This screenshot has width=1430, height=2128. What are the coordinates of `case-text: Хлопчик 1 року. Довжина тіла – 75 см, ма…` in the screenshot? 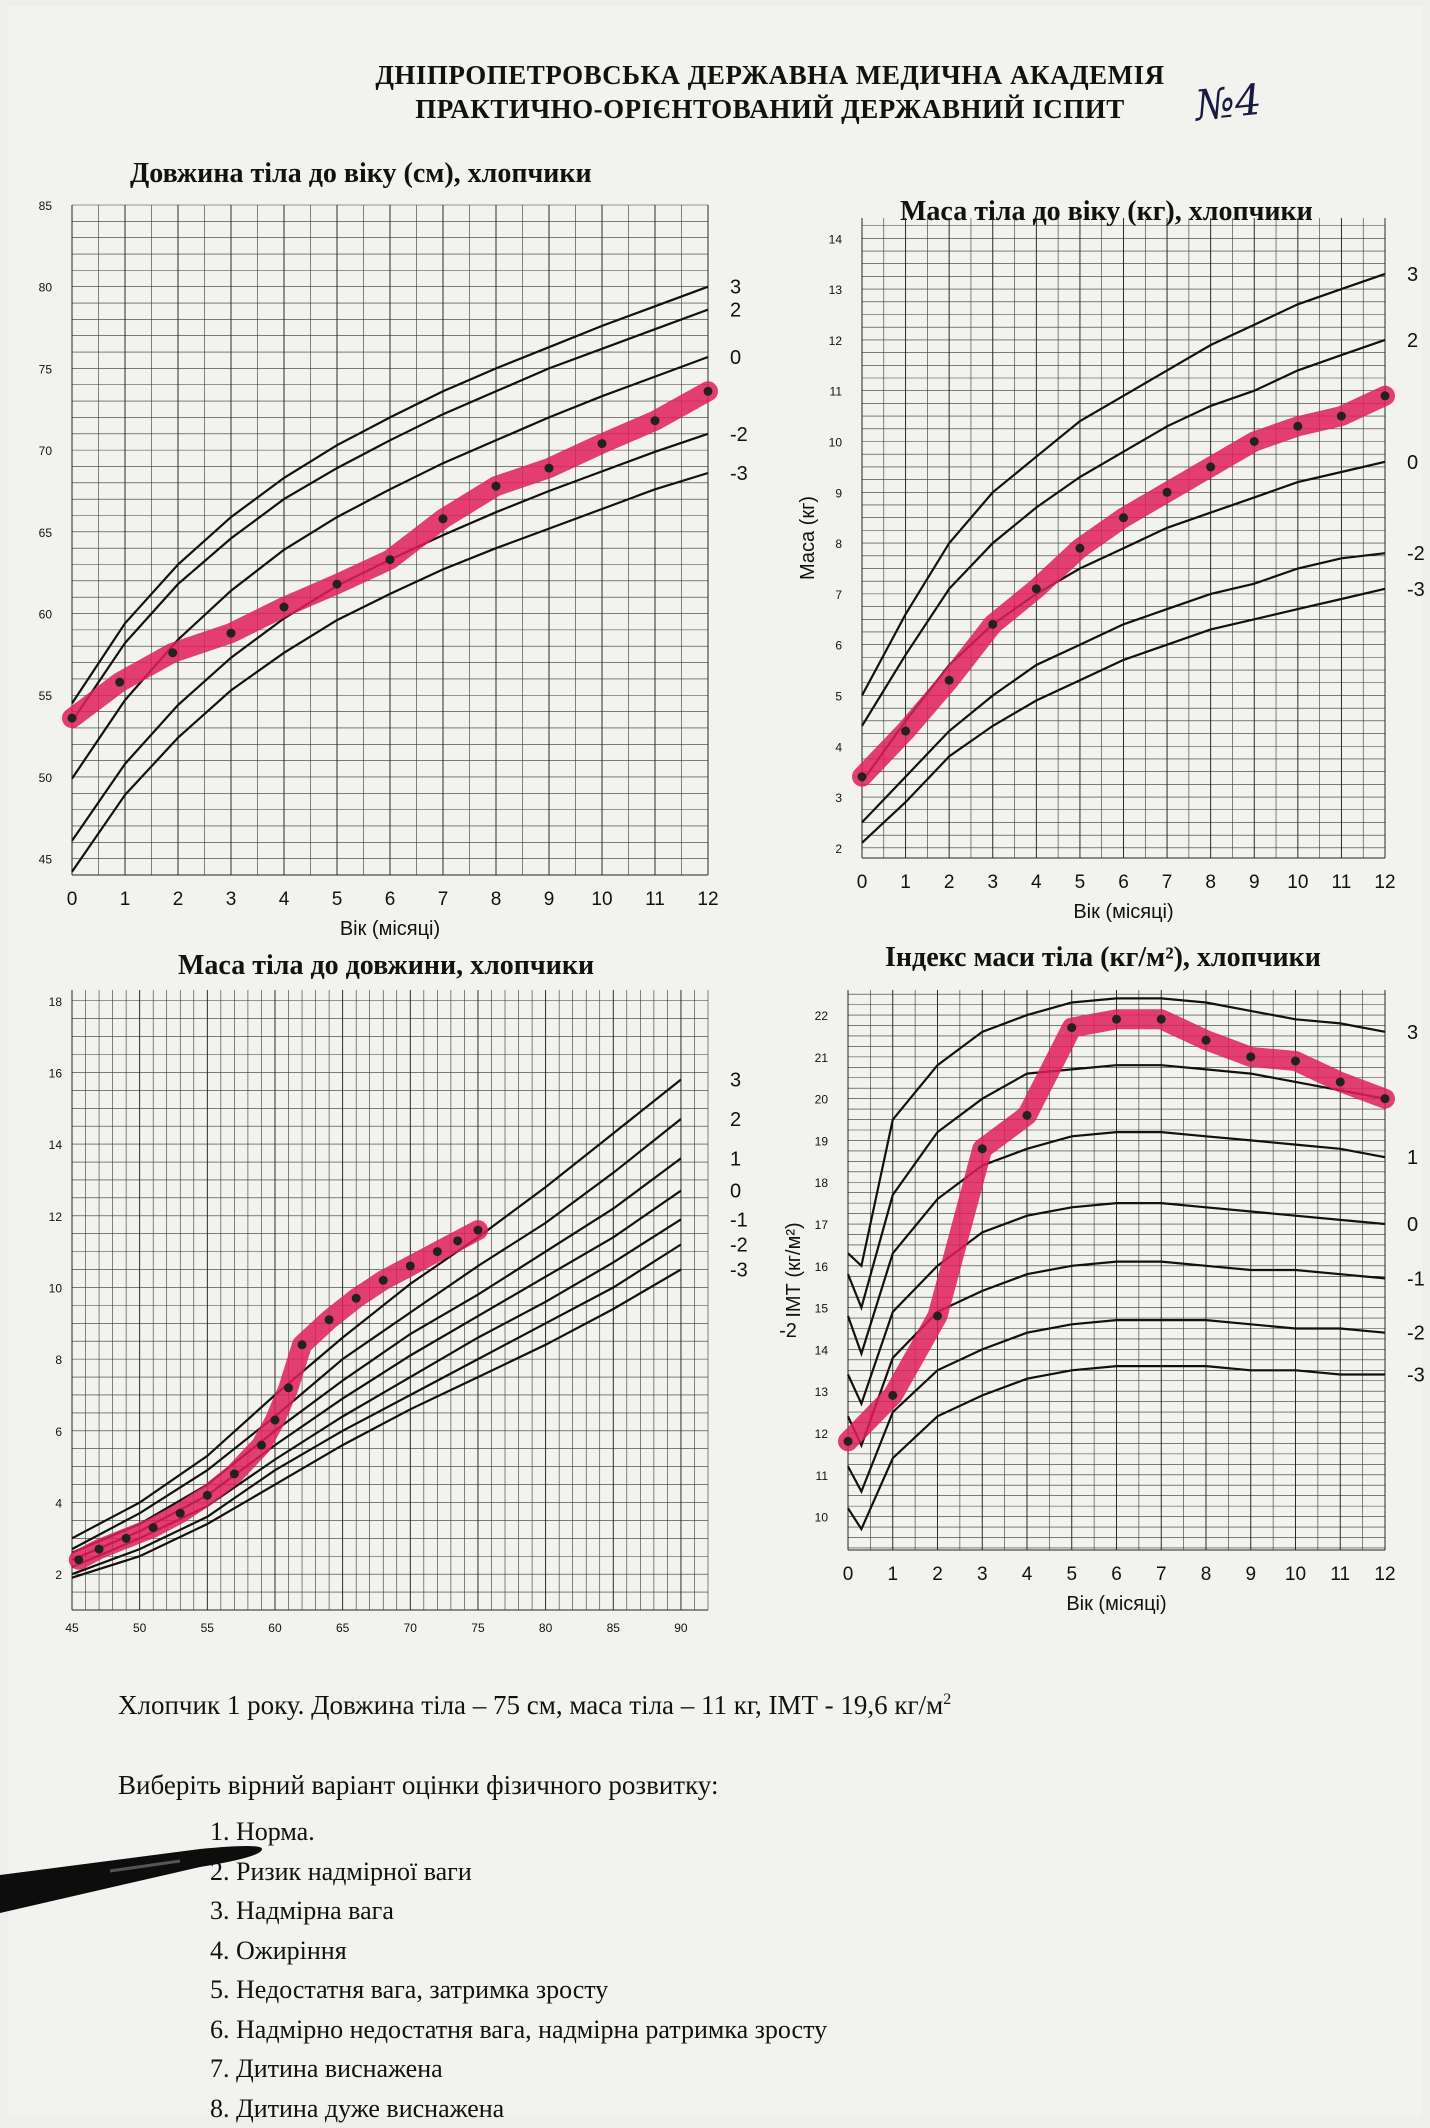 It's located at (530, 1705).